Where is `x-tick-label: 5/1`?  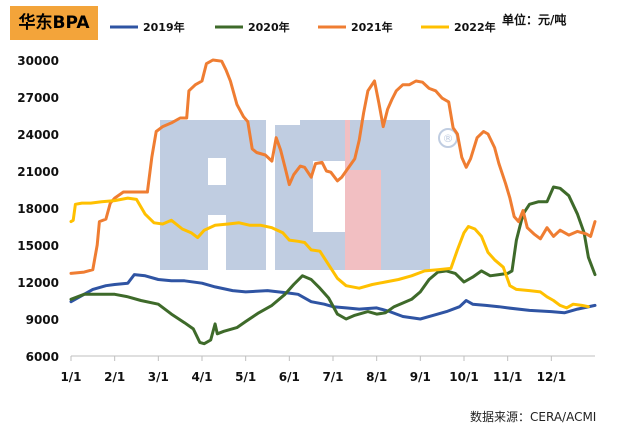
x-tick-label: 5/1 is located at coordinates (245, 377).